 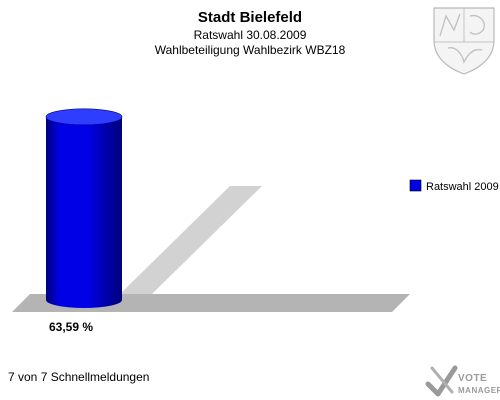 What do you see at coordinates (84, 212) in the screenshot?
I see `bar-body` at bounding box center [84, 212].